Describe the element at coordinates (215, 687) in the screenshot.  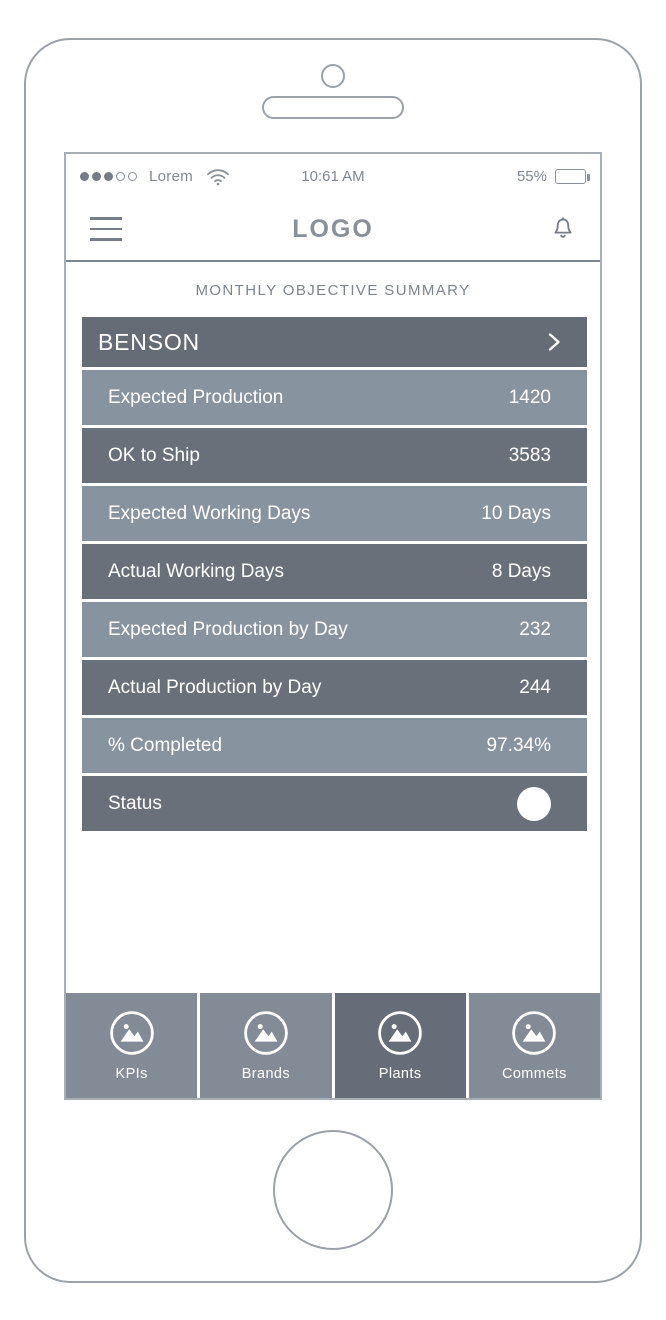
I see `row-label: Actual Production by Day` at that location.